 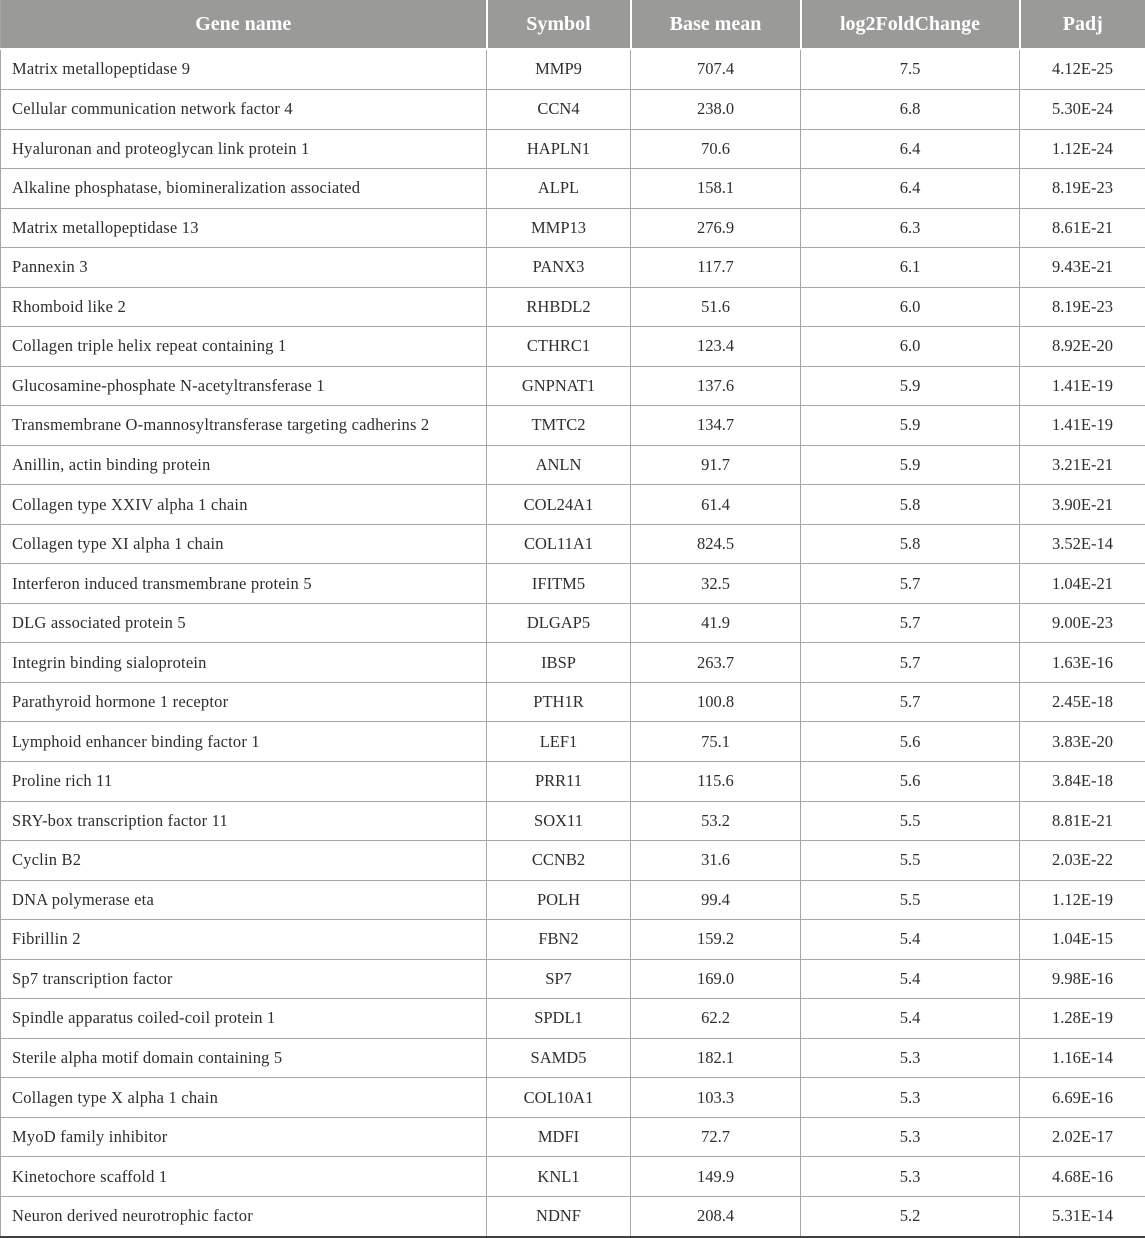 What do you see at coordinates (1082, 1137) in the screenshot?
I see `cell-padj: 2.02E-17` at bounding box center [1082, 1137].